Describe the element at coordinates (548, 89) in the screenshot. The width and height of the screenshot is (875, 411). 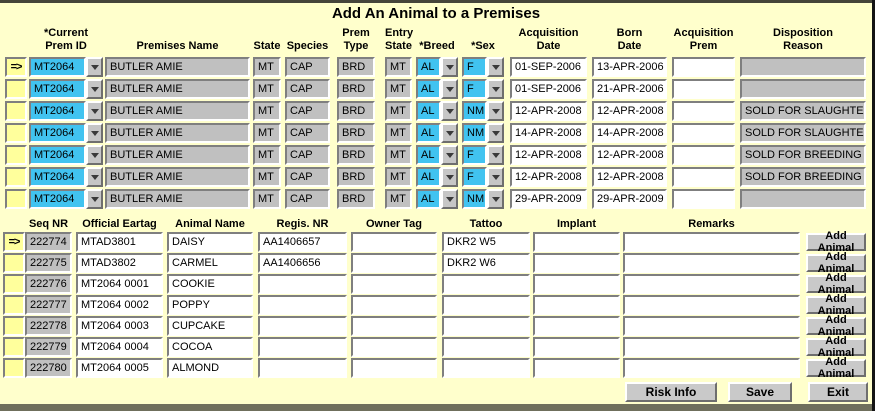
I see `acquisition-date-field: 01-SEP-2006` at that location.